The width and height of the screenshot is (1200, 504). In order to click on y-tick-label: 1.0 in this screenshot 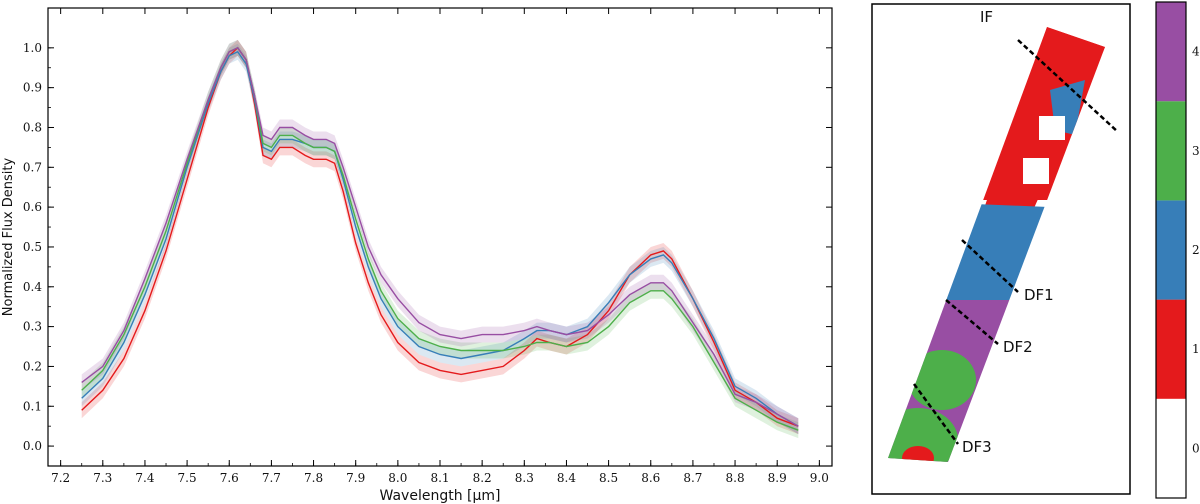, I will do `click(32, 48)`.